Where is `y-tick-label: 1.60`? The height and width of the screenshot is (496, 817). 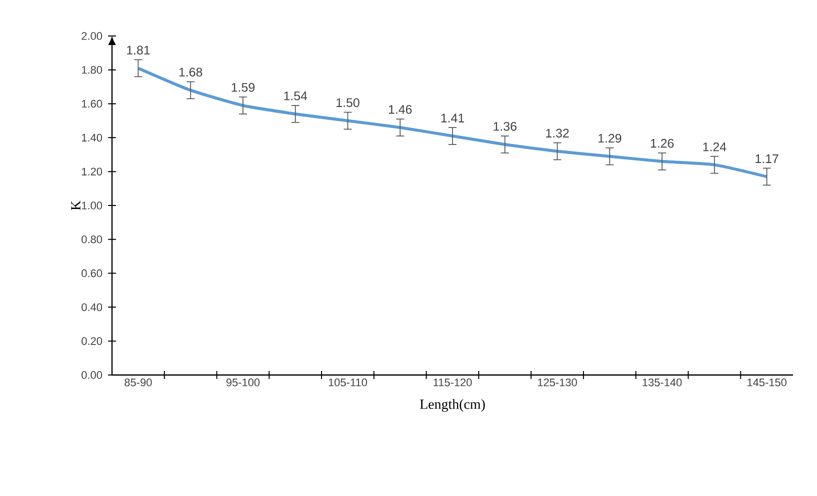
y-tick-label: 1.60 is located at coordinates (92, 104).